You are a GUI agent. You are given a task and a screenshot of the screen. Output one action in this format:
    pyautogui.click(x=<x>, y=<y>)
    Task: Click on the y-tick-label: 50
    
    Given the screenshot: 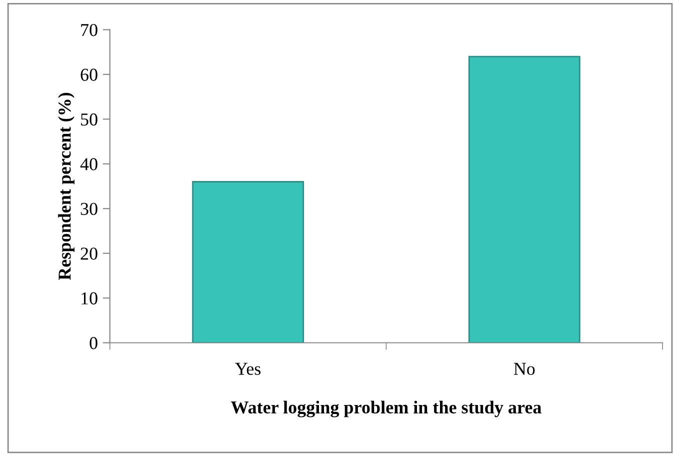 What is the action you would take?
    pyautogui.click(x=89, y=119)
    